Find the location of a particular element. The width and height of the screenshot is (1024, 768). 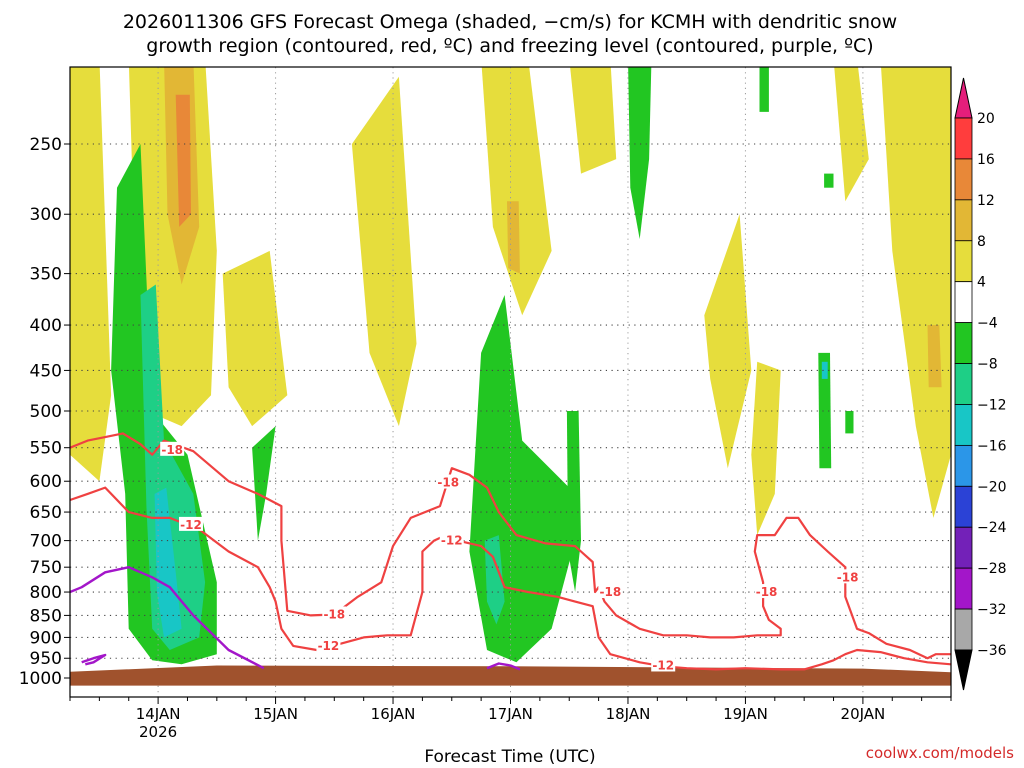

dgz-label-2: -18 is located at coordinates (334, 614).